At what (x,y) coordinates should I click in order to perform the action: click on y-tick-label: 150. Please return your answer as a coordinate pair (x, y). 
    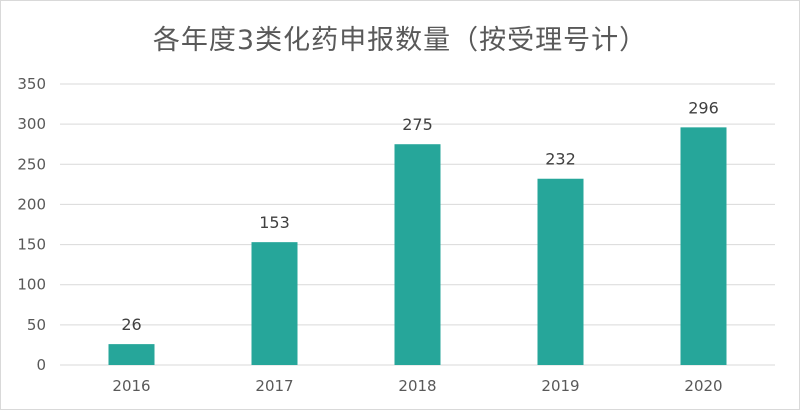
    Looking at the image, I should click on (31, 245).